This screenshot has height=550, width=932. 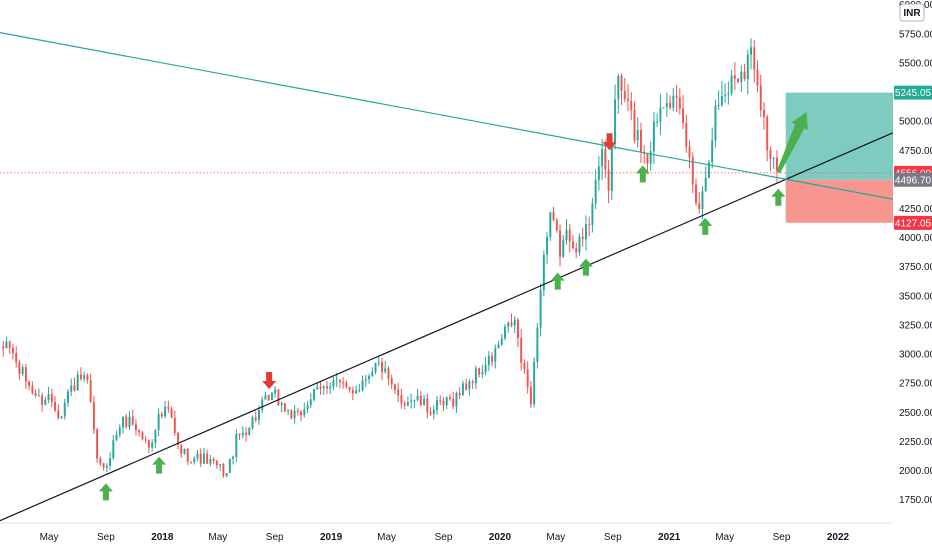 What do you see at coordinates (915, 384) in the screenshot?
I see `price-tick-label: 2750.00` at bounding box center [915, 384].